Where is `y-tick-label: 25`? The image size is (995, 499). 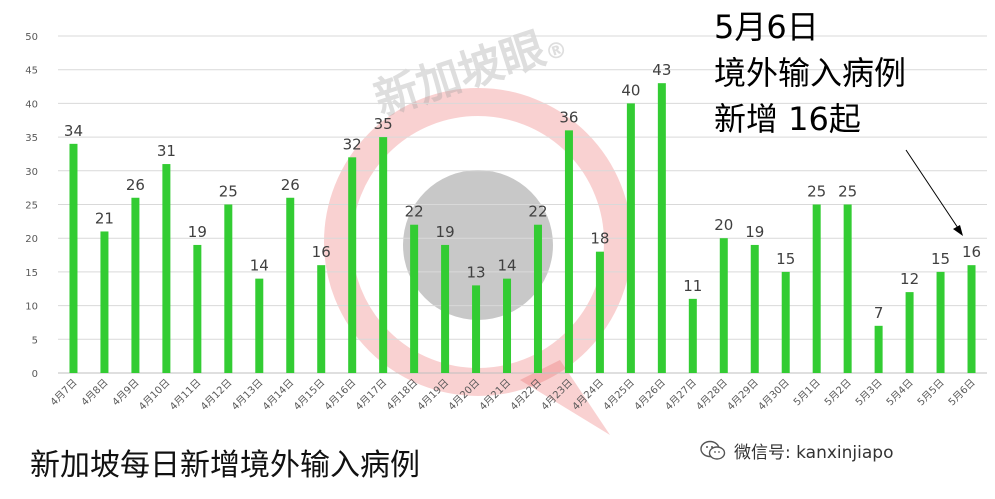
y-tick-label: 25 is located at coordinates (31, 206).